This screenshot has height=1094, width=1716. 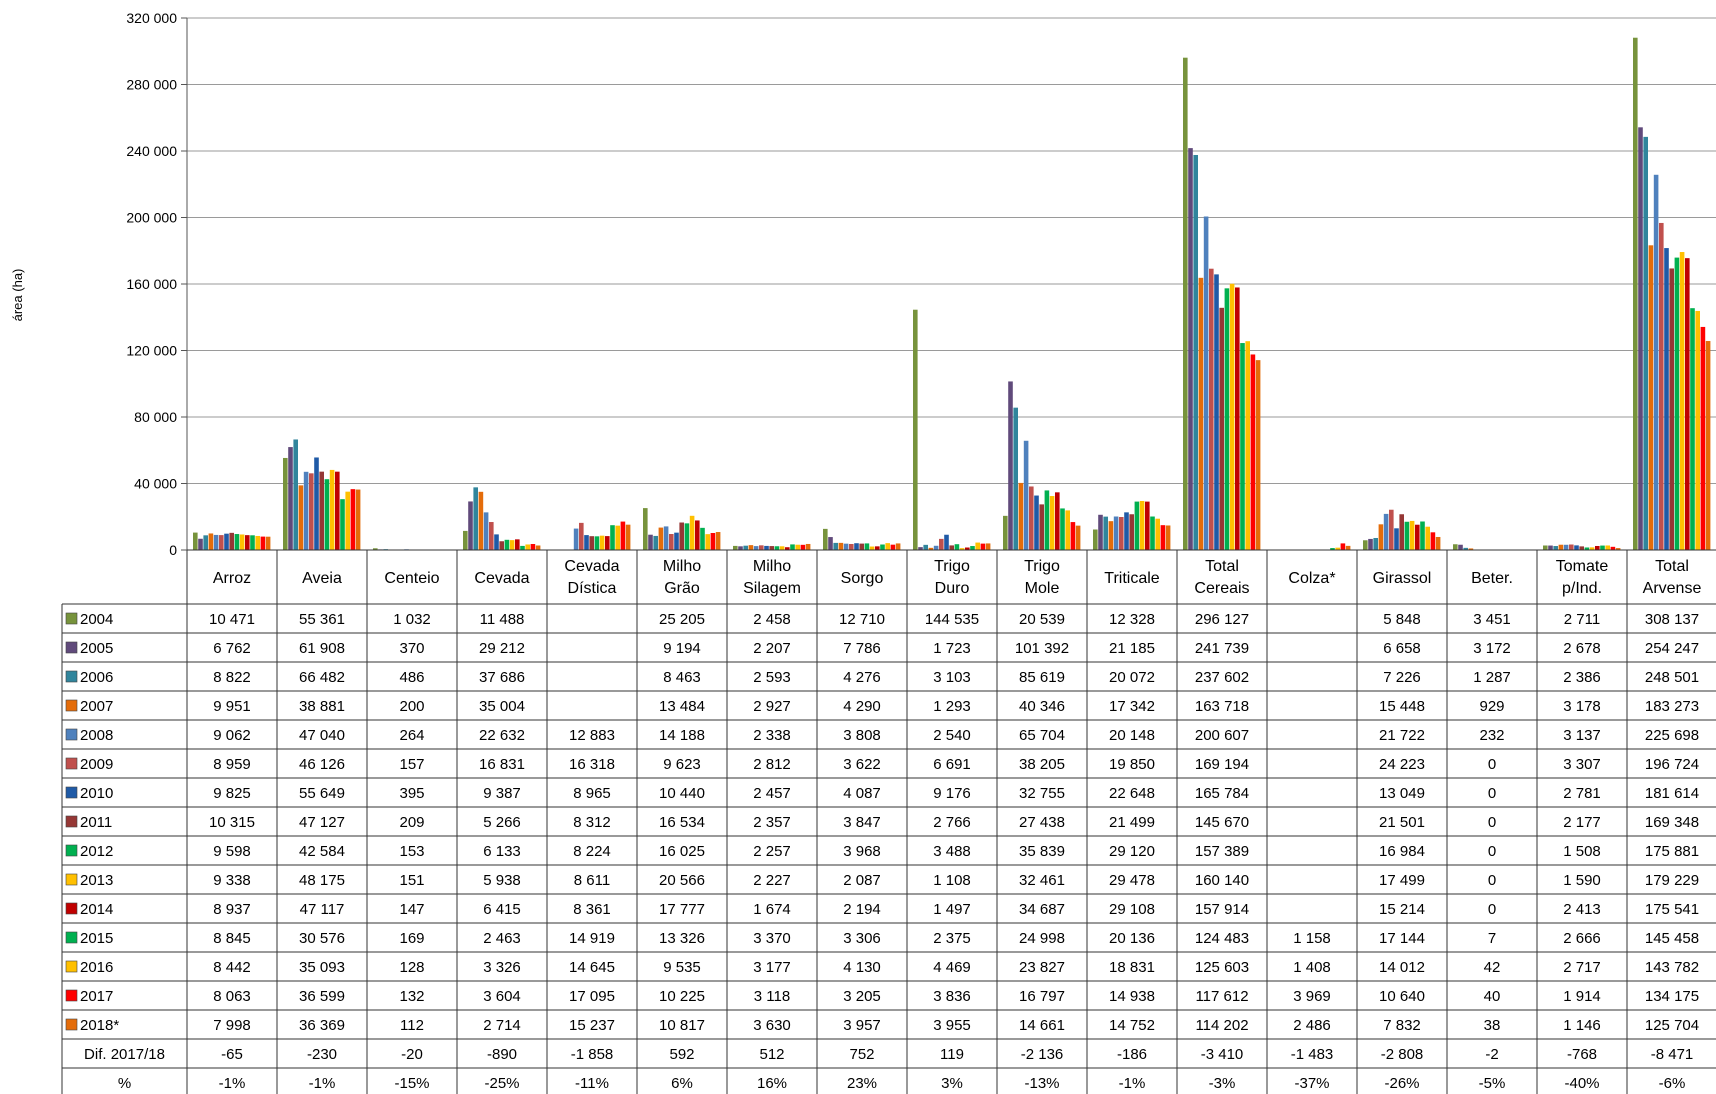 I want to click on data-label: 85 619, so click(x=1042, y=677).